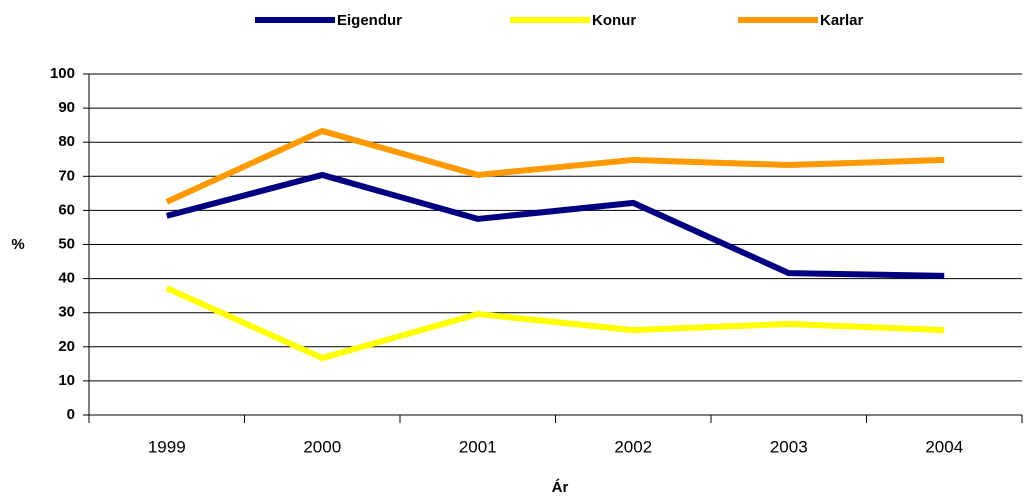  I want to click on y-tick-label: 100, so click(62, 73).